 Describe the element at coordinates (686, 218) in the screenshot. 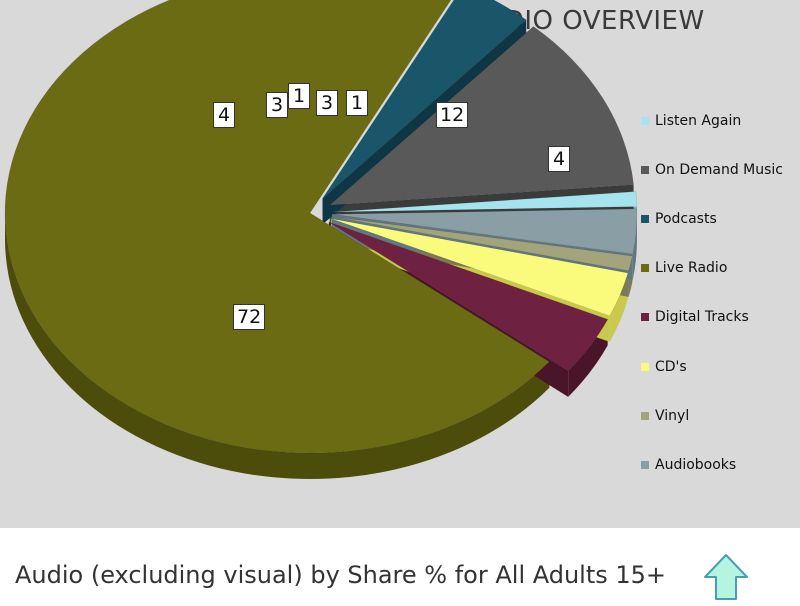

I see `legend-label: Podcasts` at that location.